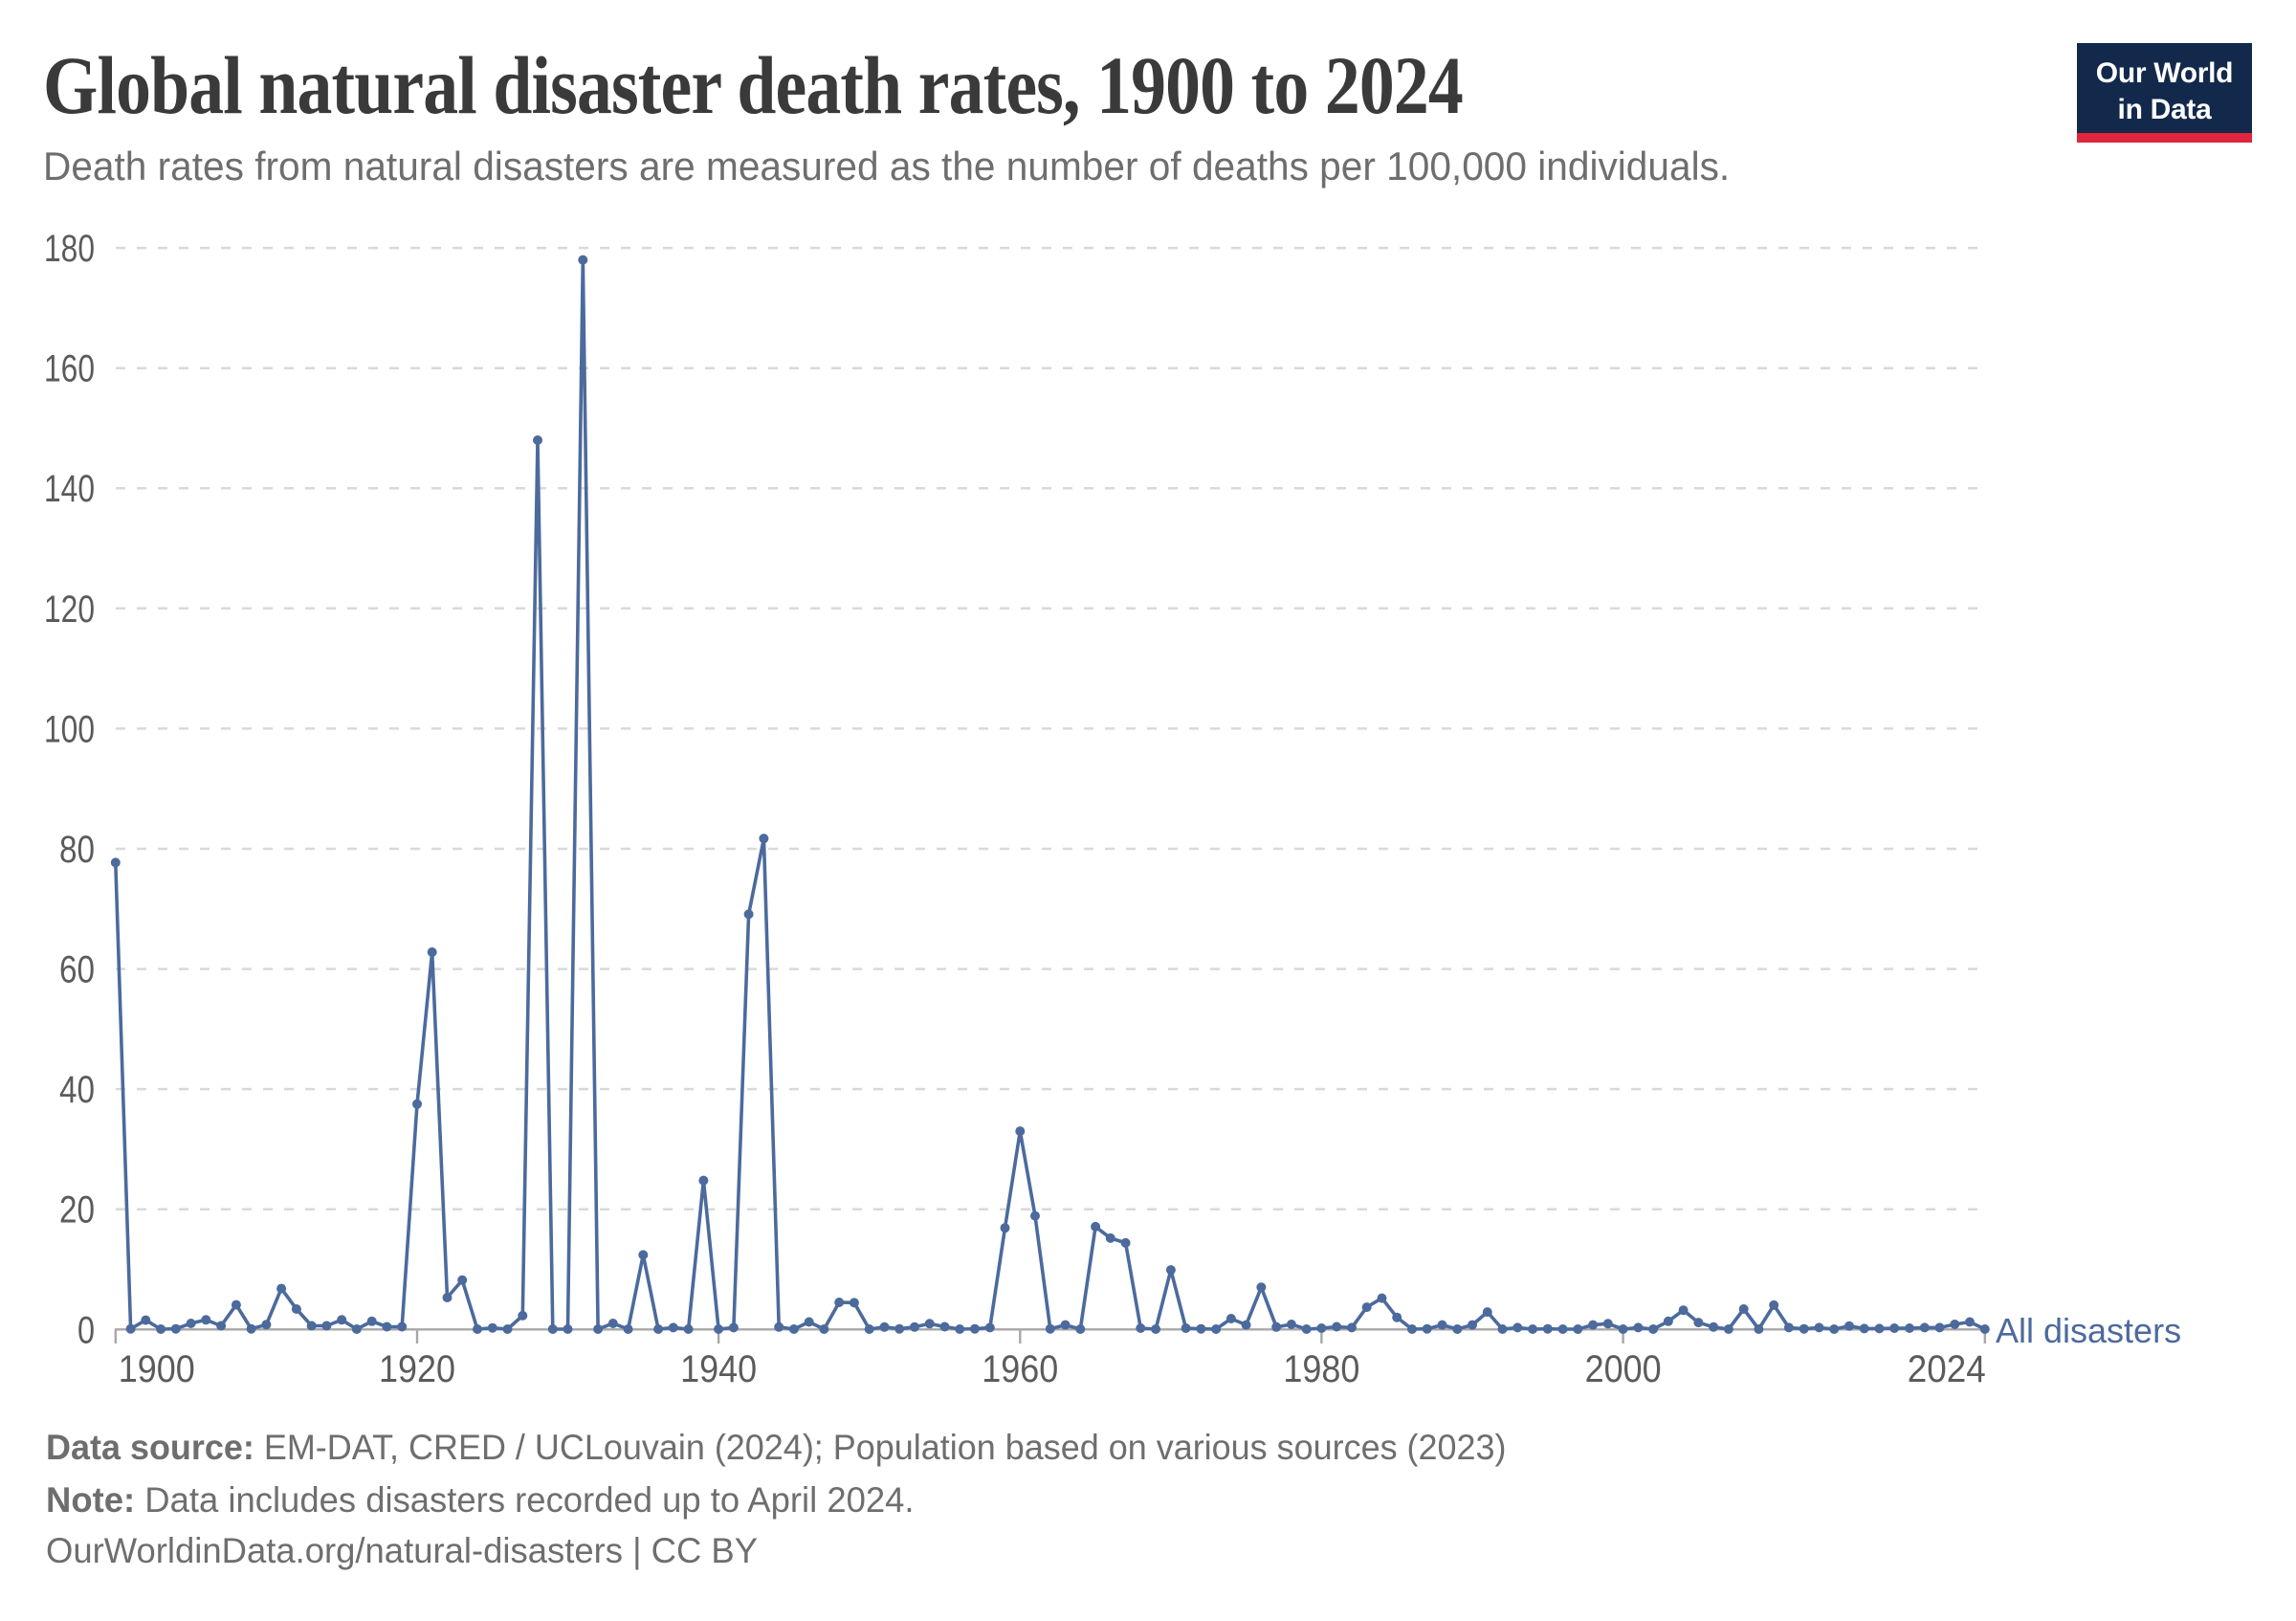 This screenshot has height=1621, width=2296. What do you see at coordinates (77, 970) in the screenshot?
I see `svg-text: 60` at bounding box center [77, 970].